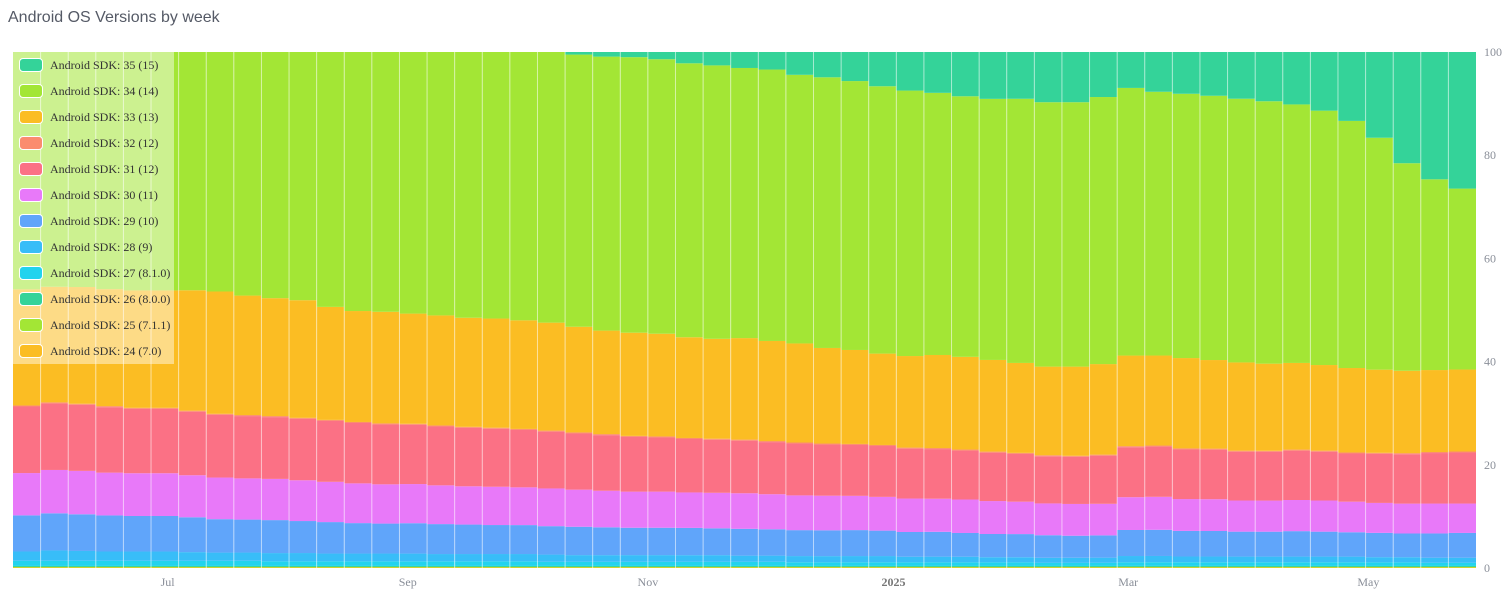  I want to click on legend-item: Android SDK: 34 (14), so click(88, 91).